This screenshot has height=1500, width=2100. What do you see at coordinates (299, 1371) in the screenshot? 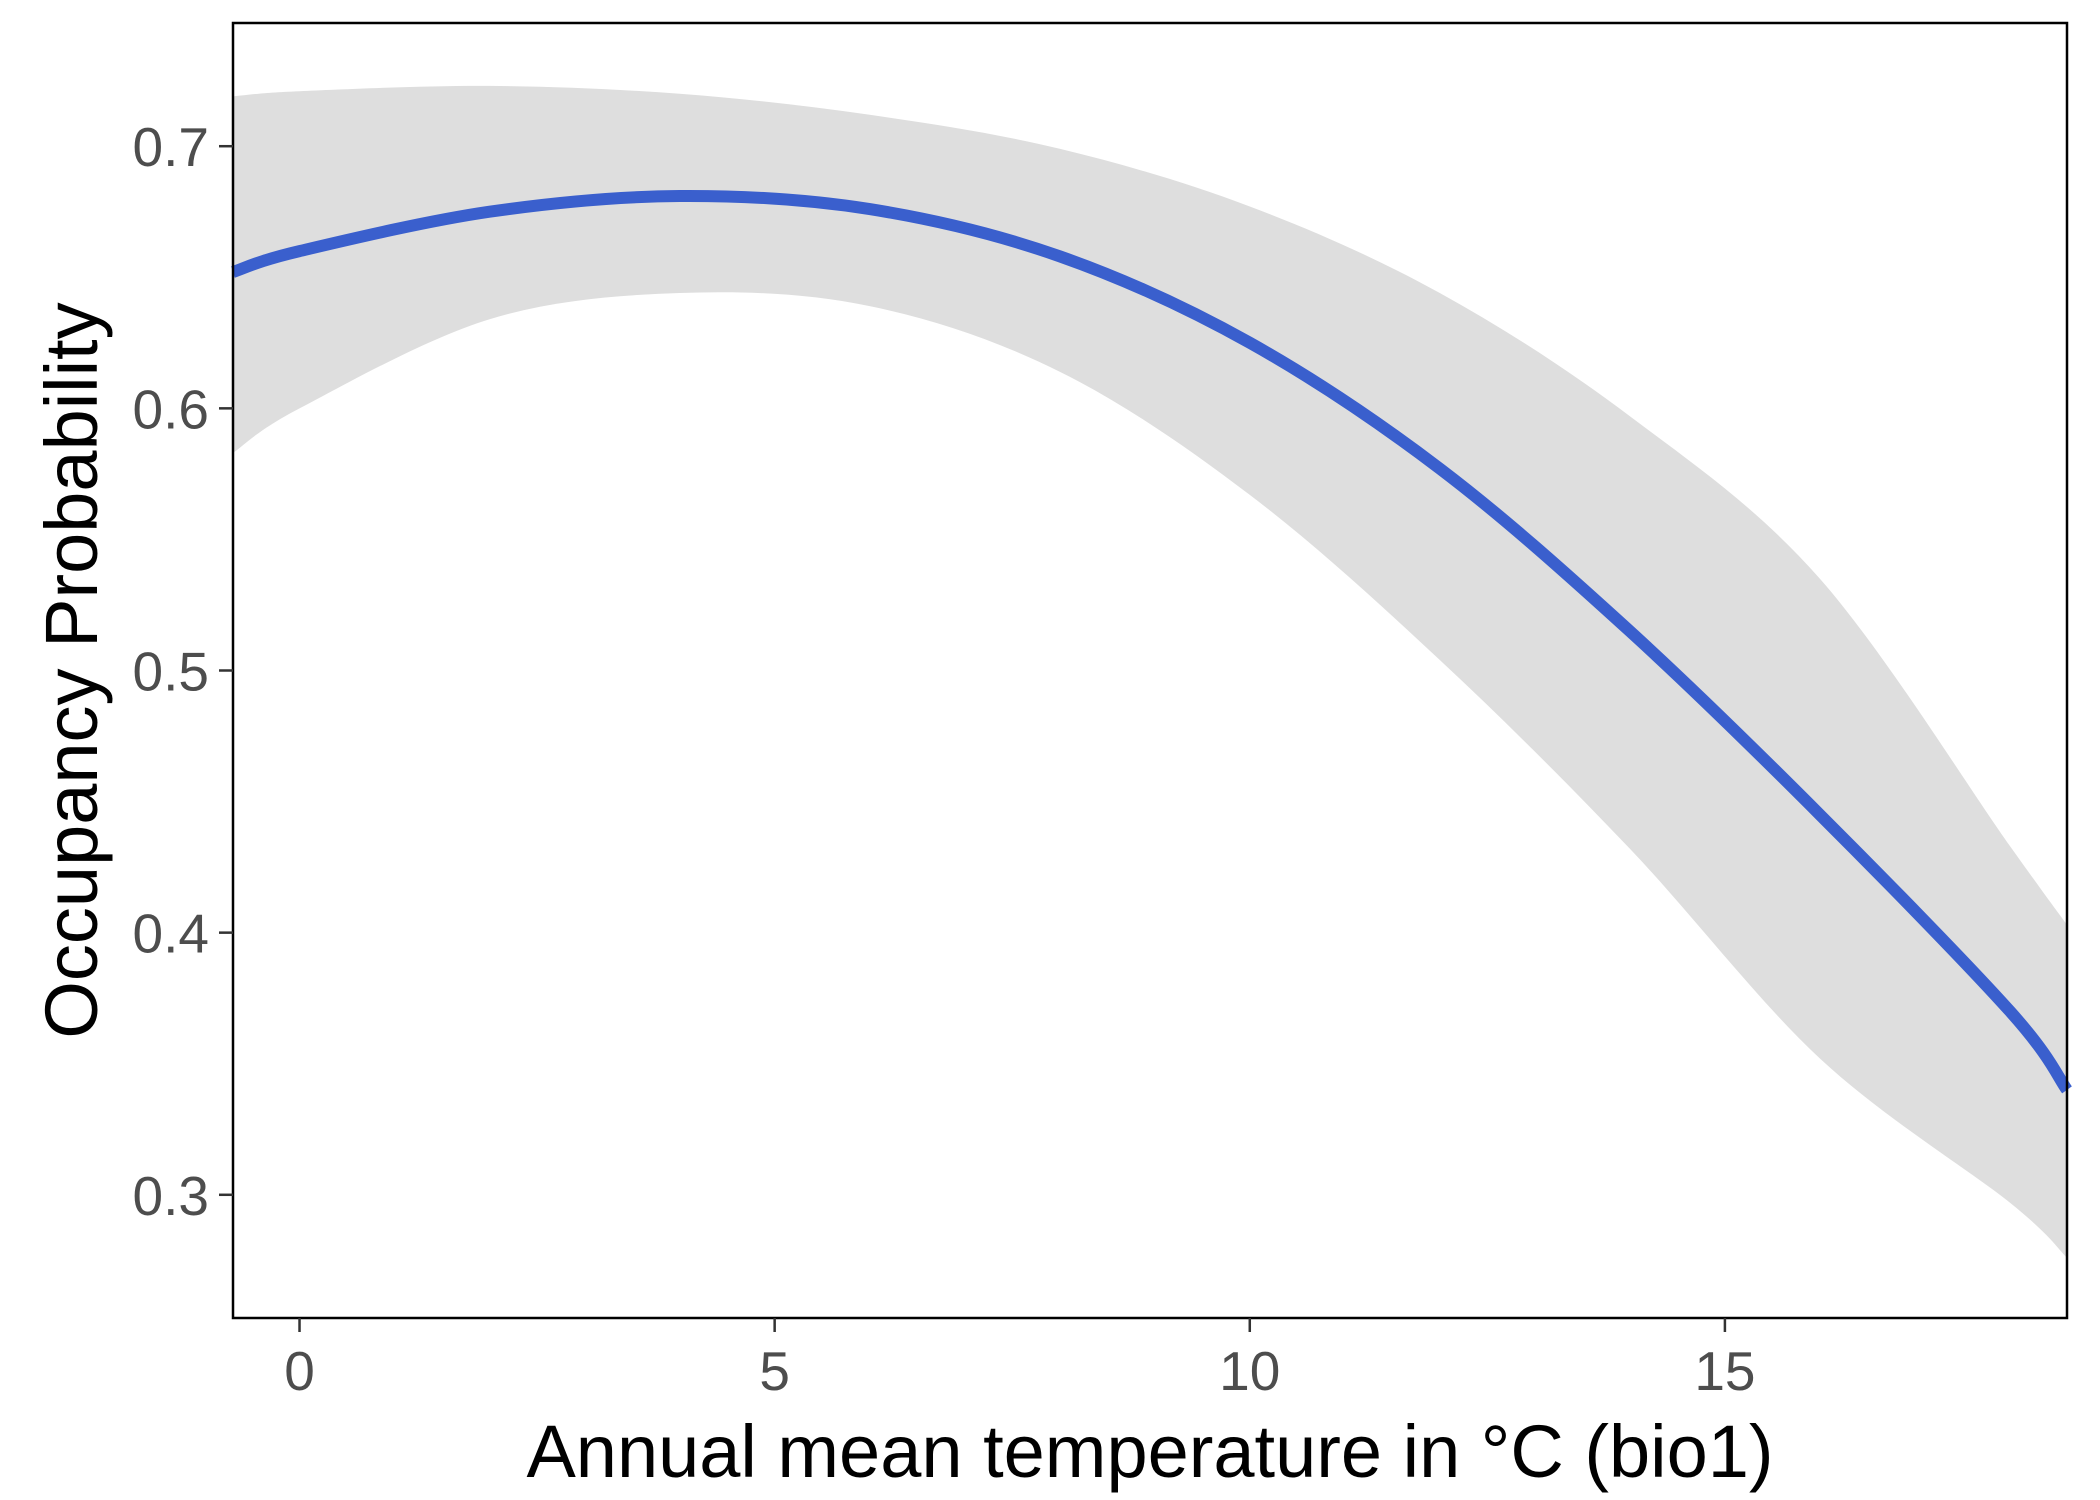
I see `x-tick-label: 0` at bounding box center [299, 1371].